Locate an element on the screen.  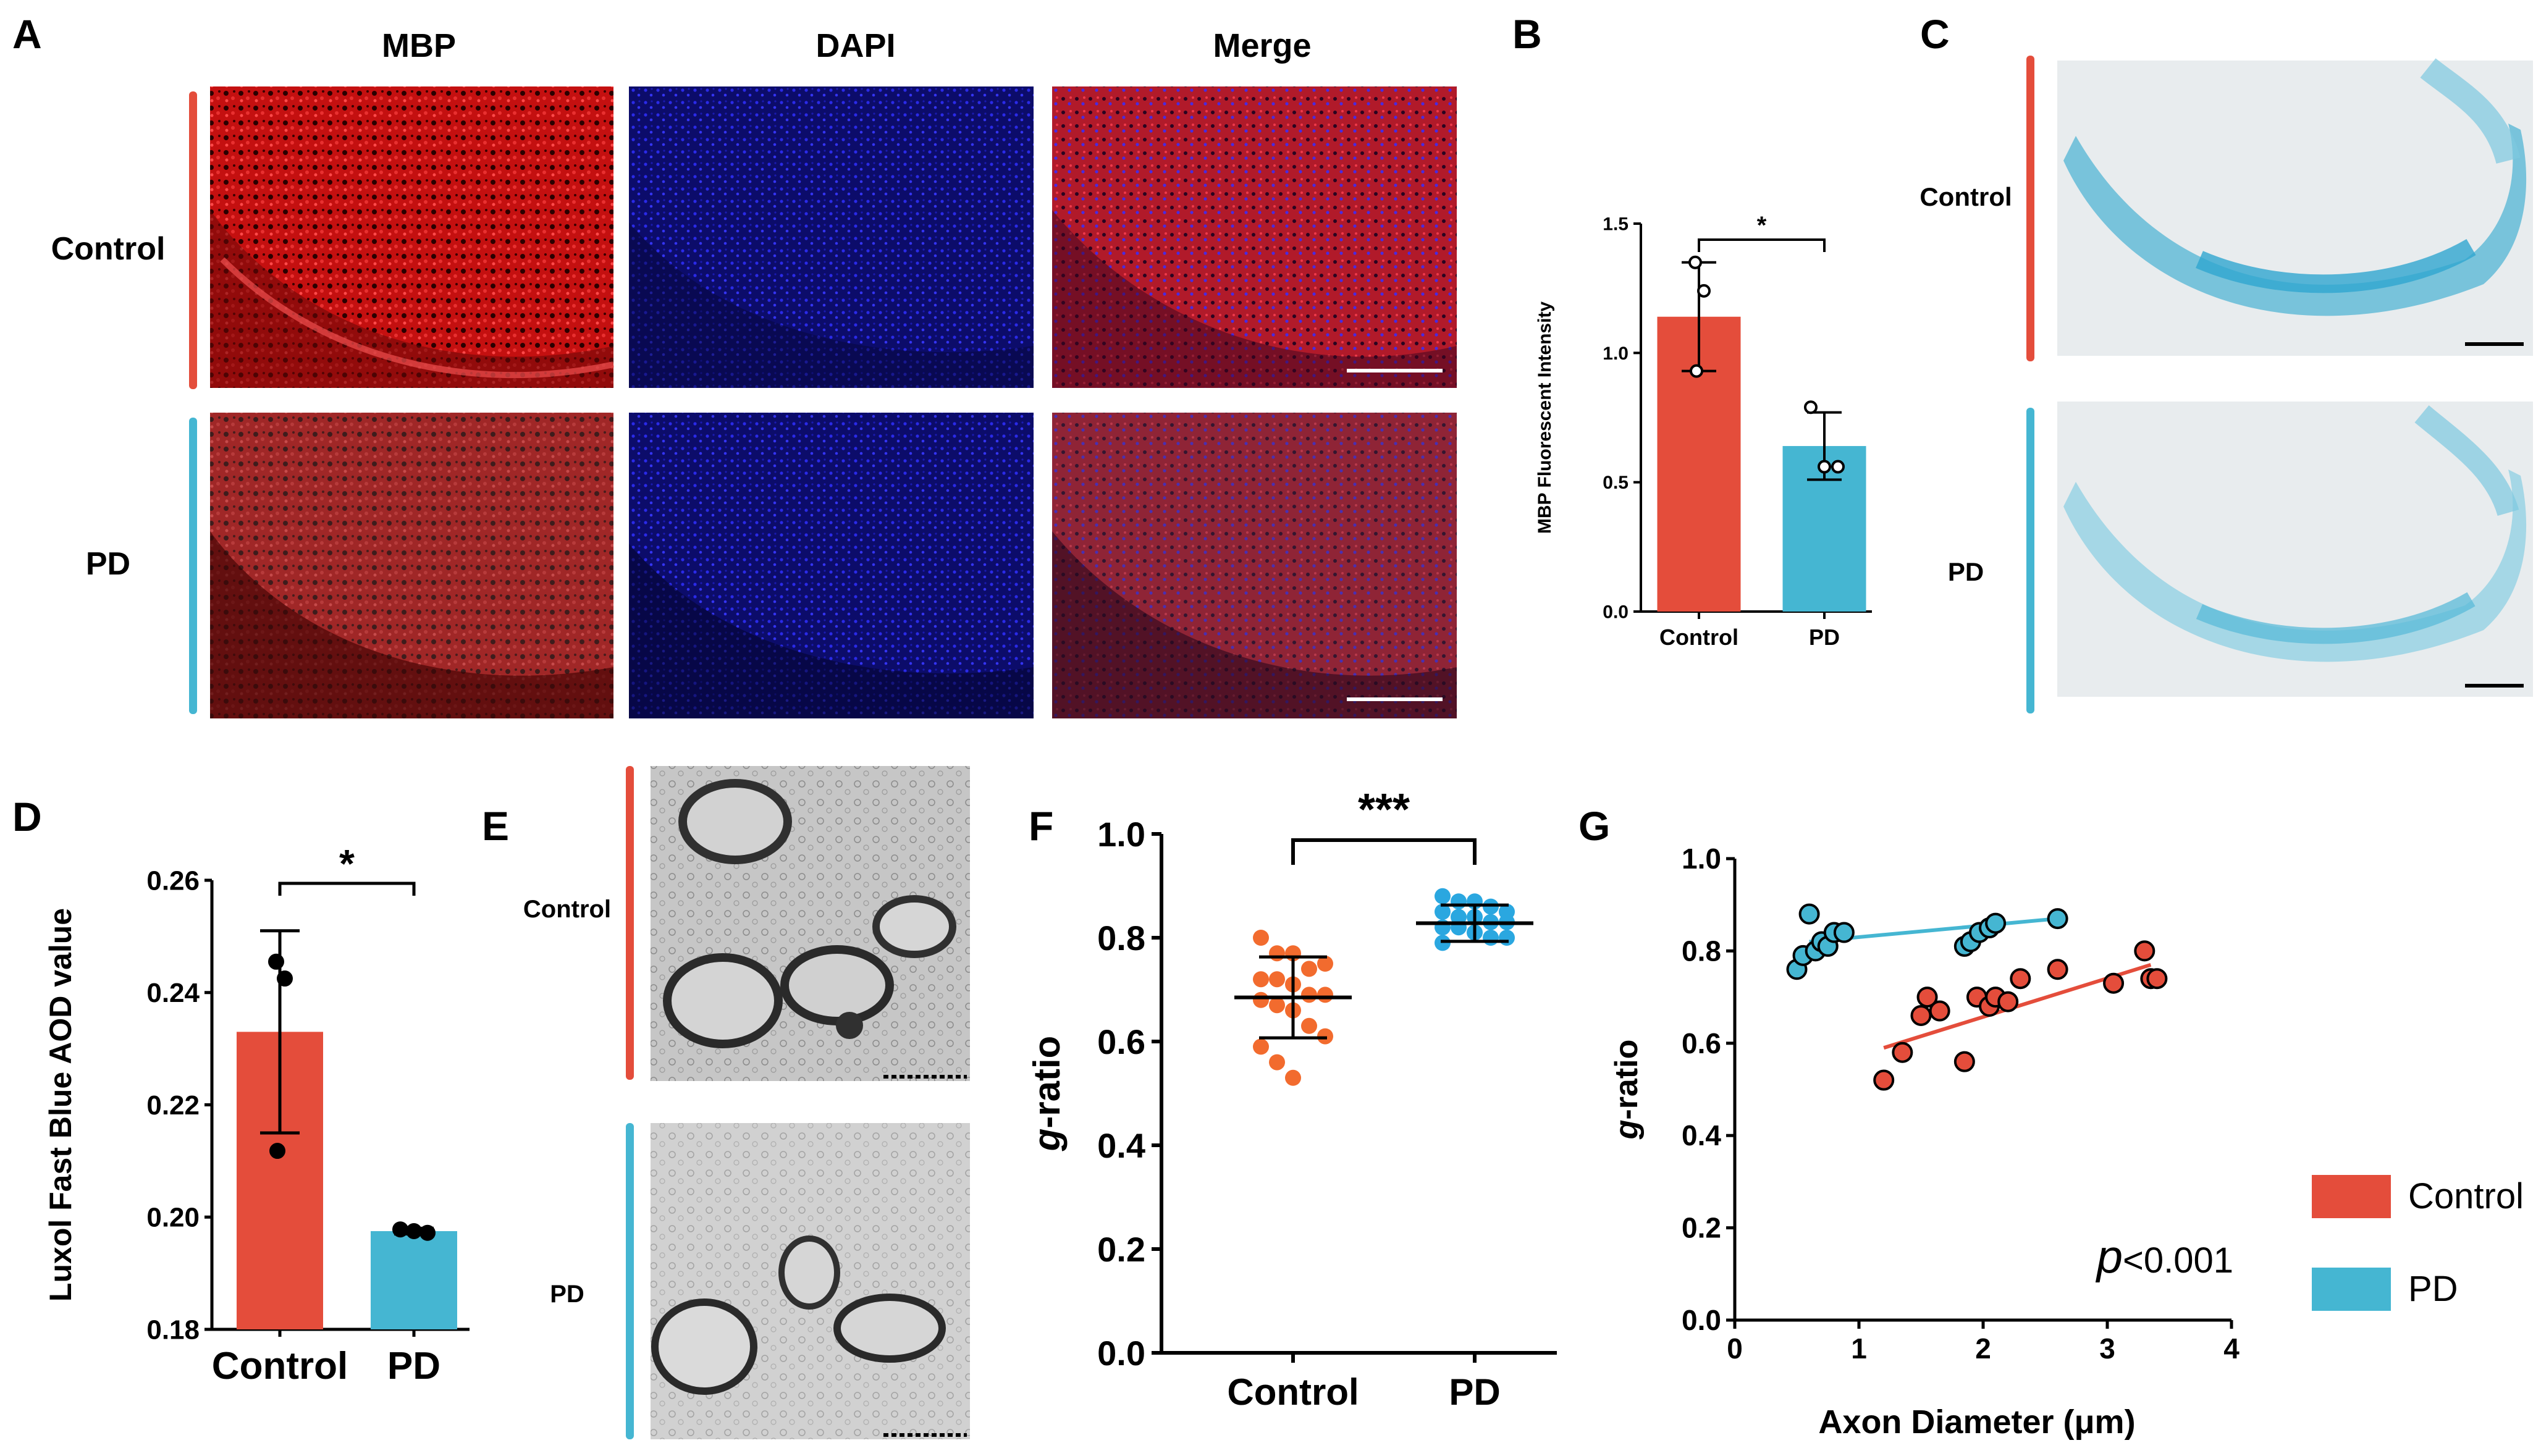
significance-label: *** is located at coordinates (1384, 810).